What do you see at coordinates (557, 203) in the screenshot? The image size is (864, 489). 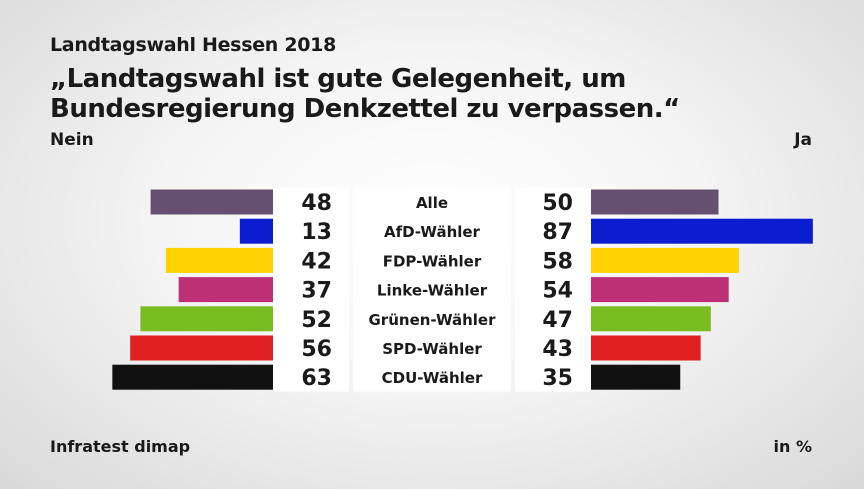 I see `value-label-ja-0: 50` at bounding box center [557, 203].